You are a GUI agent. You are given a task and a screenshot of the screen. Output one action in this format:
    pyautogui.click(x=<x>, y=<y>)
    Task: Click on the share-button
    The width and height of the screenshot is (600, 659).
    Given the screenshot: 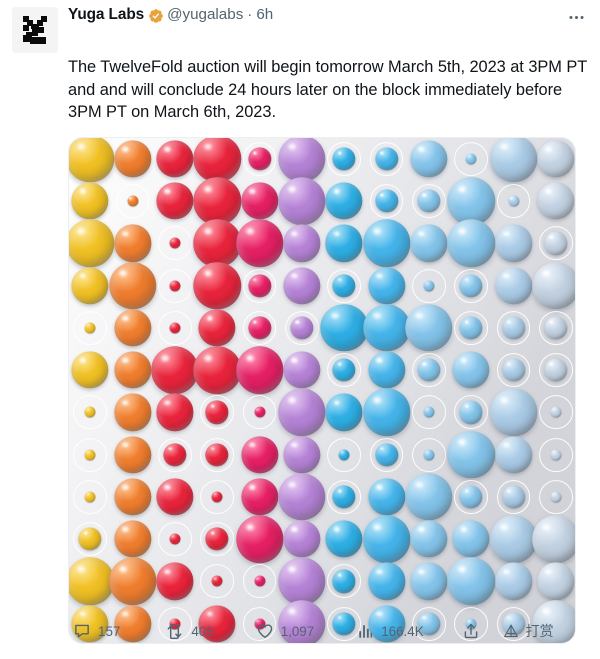 What is the action you would take?
    pyautogui.click(x=471, y=631)
    